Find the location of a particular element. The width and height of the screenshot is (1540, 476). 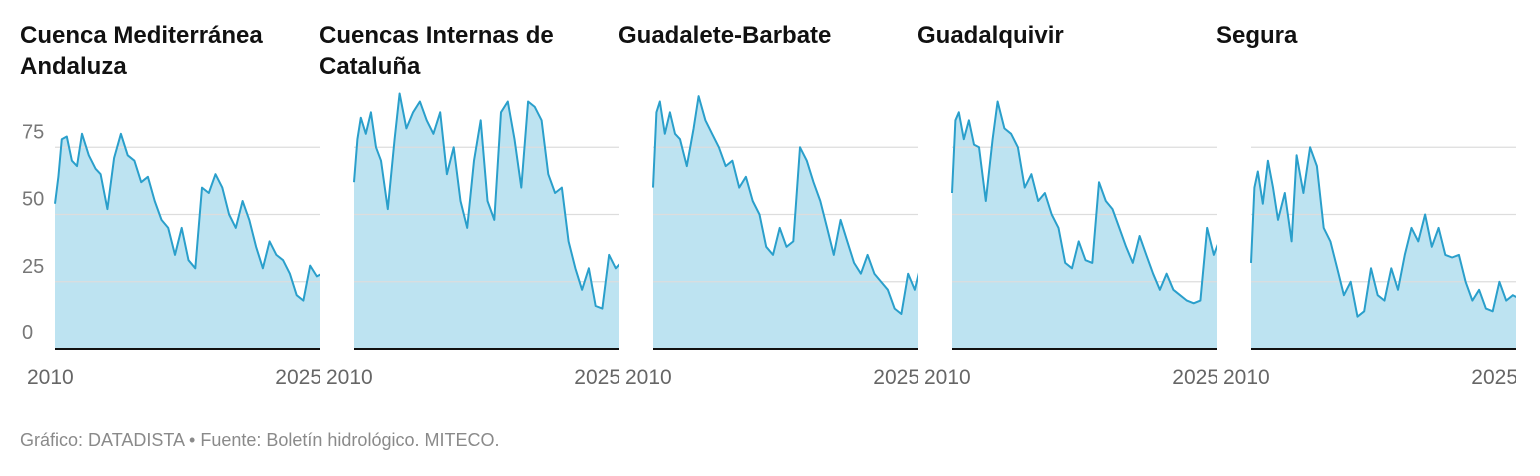

chart-title: Guadalquivir is located at coordinates (990, 35).